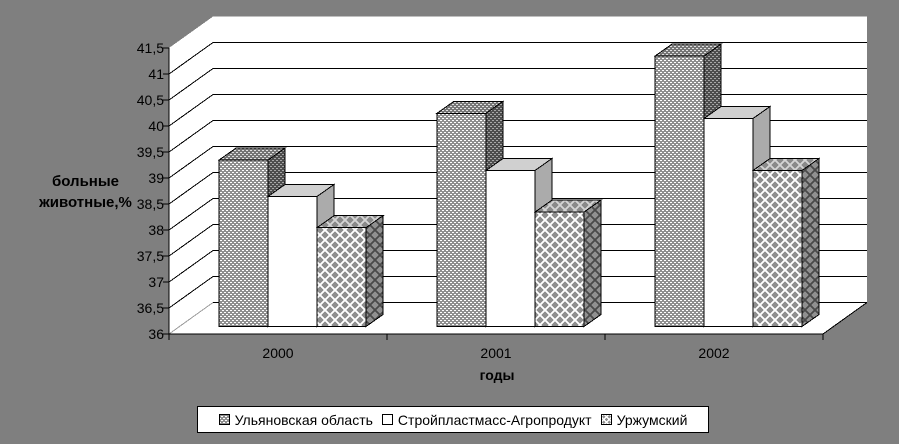 The width and height of the screenshot is (899, 444). Describe the element at coordinates (150, 308) in the screenshot. I see `y-tick-label: 36,5` at that location.